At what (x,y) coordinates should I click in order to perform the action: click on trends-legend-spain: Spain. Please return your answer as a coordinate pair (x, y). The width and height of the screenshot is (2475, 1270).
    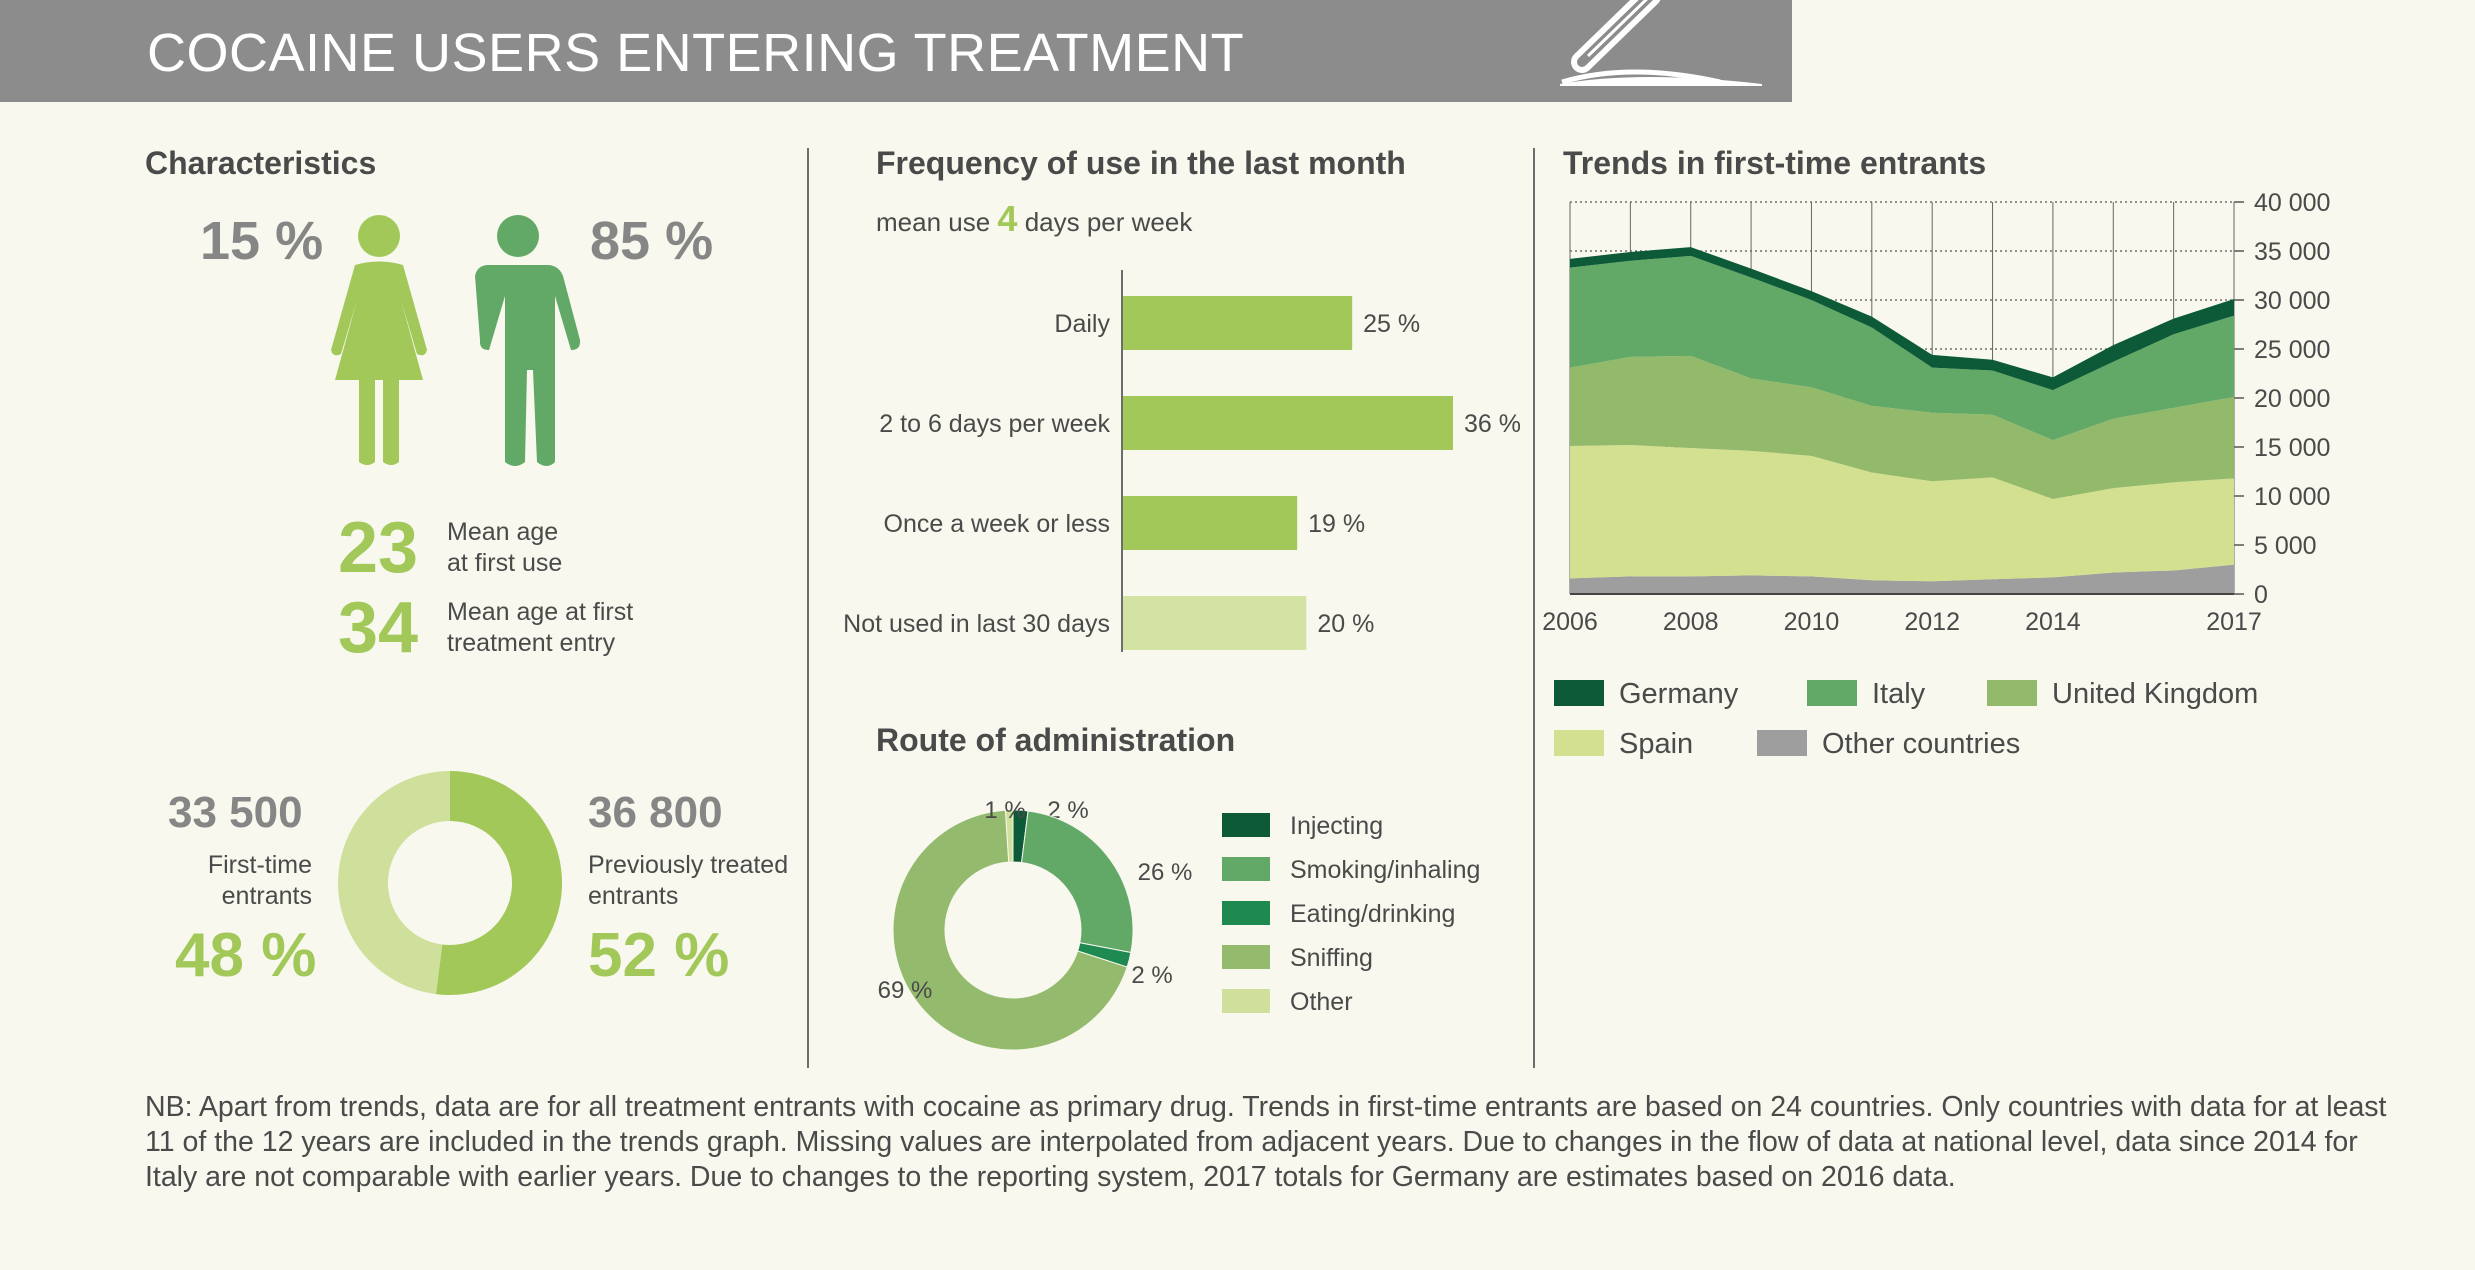
    Looking at the image, I should click on (1656, 744).